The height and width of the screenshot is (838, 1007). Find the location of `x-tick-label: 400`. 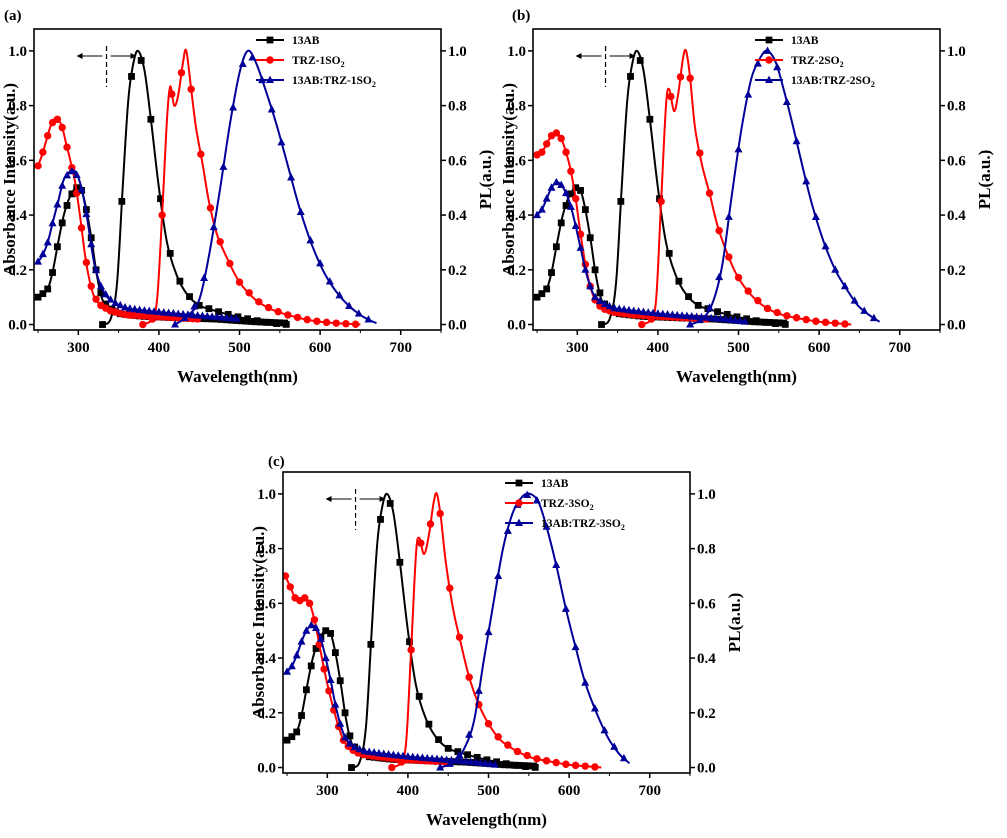

x-tick-label: 400 is located at coordinates (658, 348).